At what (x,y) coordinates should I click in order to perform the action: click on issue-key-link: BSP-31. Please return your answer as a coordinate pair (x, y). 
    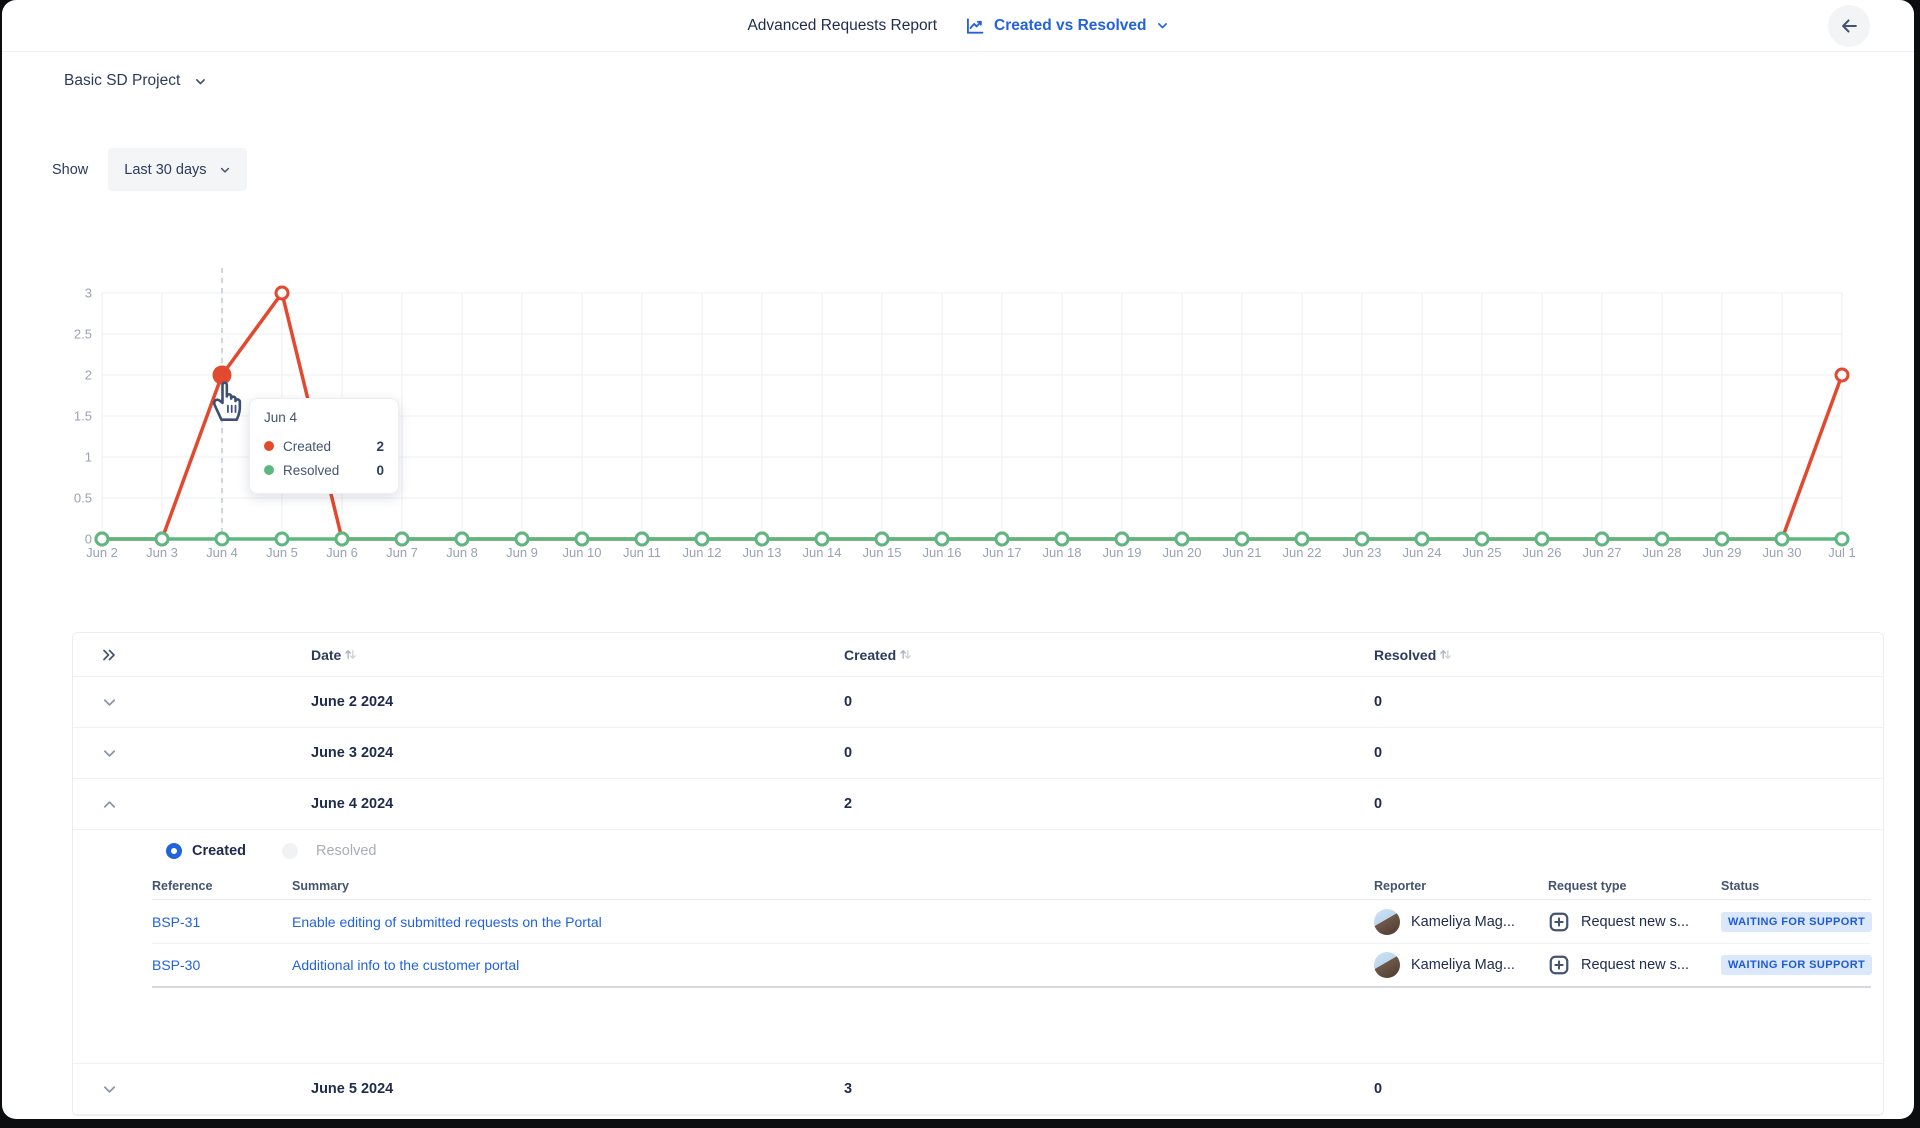
    Looking at the image, I should click on (176, 921).